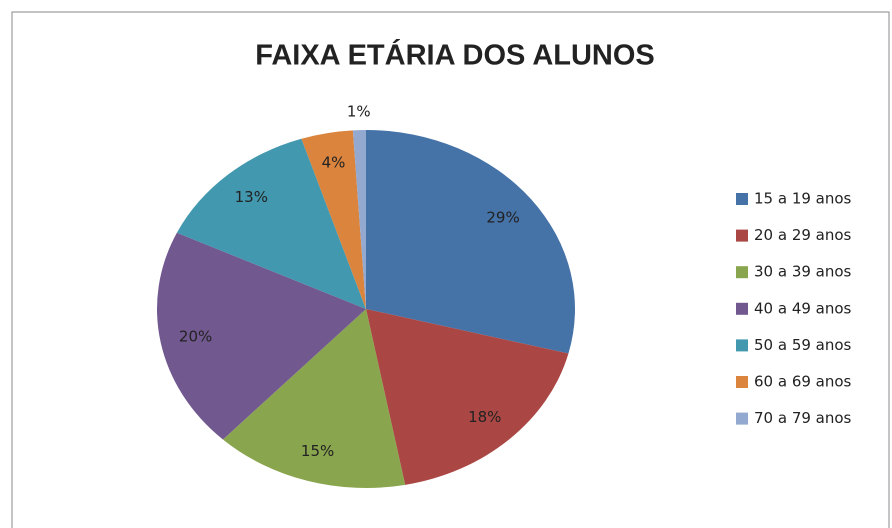 The width and height of the screenshot is (892, 528). I want to click on legend-label: 30 a 39 anos, so click(803, 272).